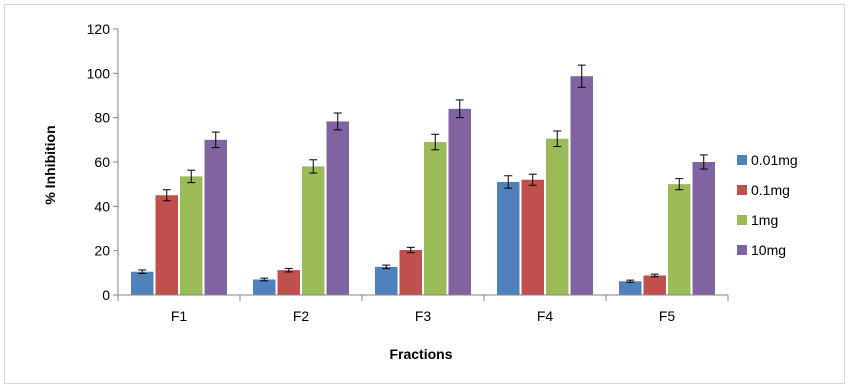  I want to click on y-tick-label: 100, so click(99, 73).